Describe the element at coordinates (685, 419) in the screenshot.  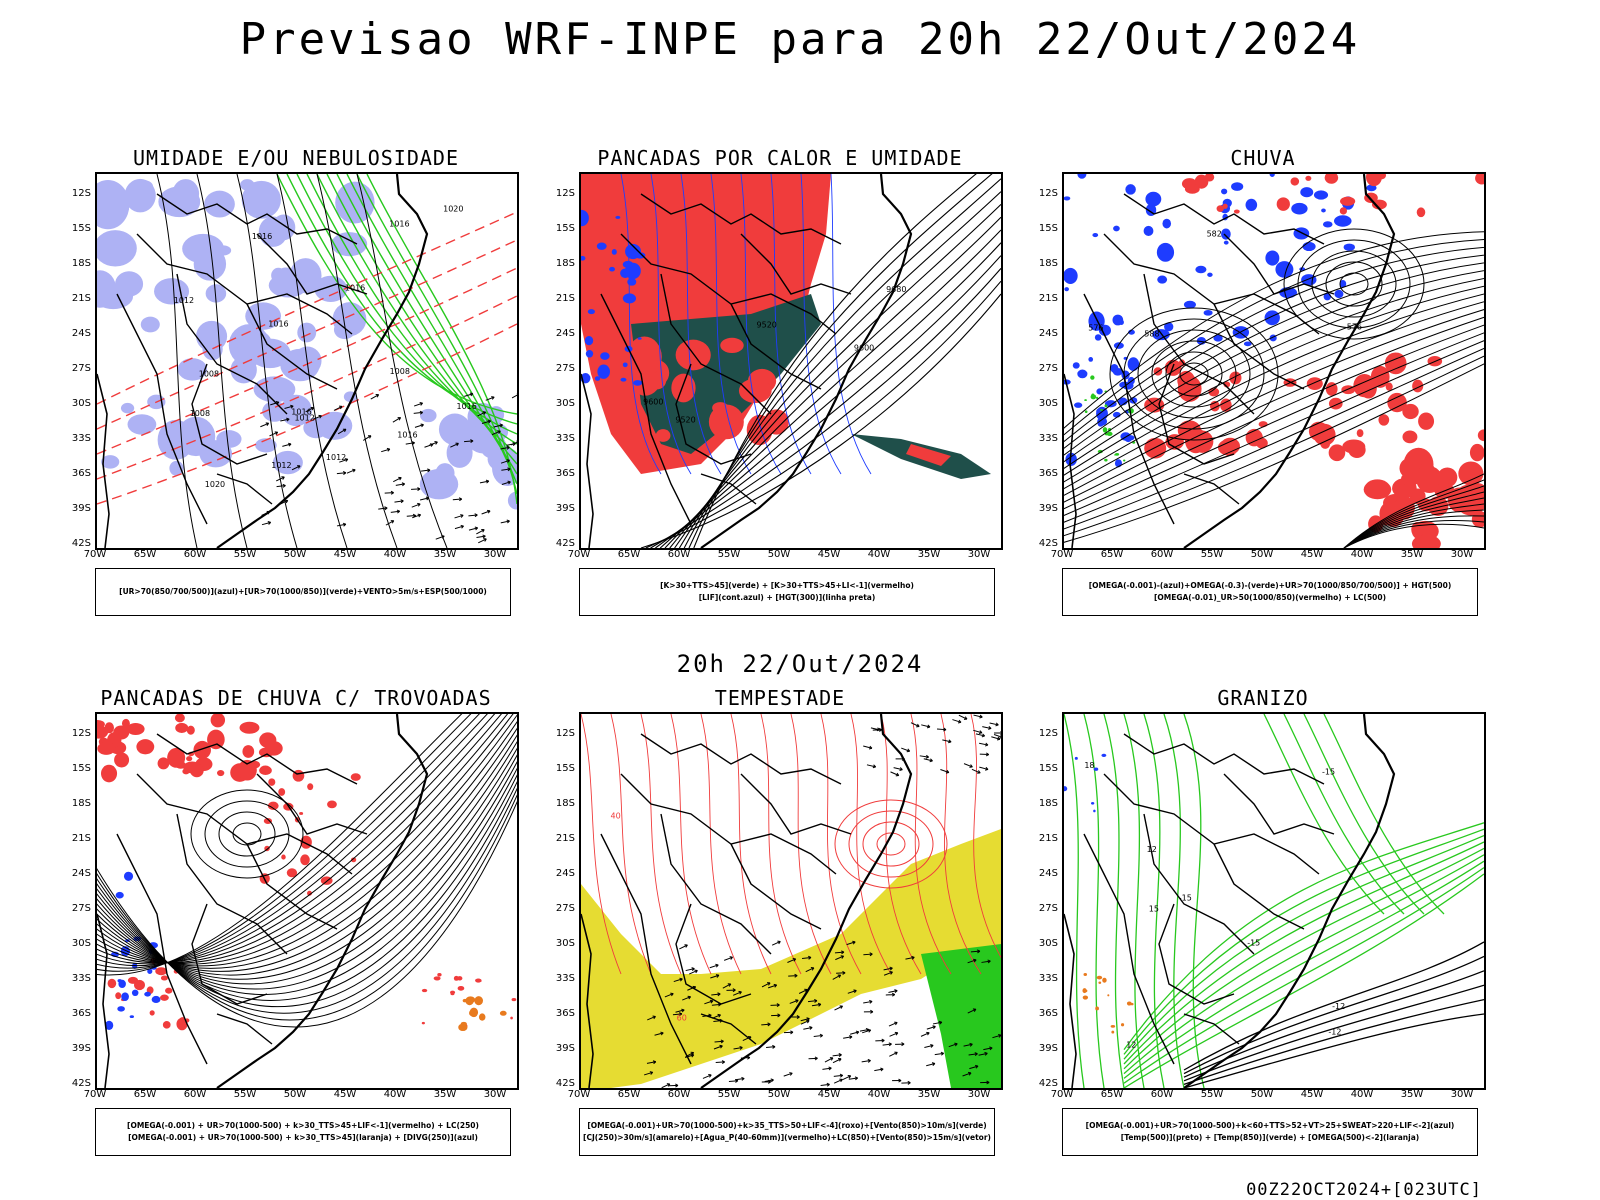
I see `contour-label: 9520` at that location.